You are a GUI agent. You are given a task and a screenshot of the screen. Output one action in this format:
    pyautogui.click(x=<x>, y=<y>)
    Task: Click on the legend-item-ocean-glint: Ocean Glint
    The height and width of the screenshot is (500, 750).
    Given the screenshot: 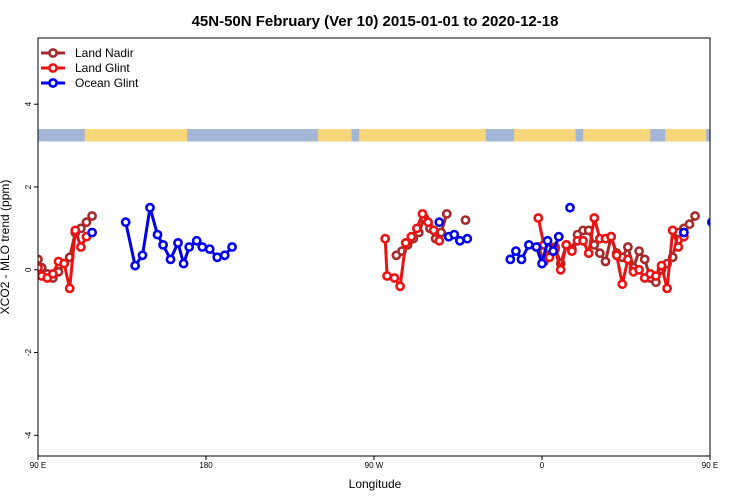 What is the action you would take?
    pyautogui.click(x=90, y=83)
    